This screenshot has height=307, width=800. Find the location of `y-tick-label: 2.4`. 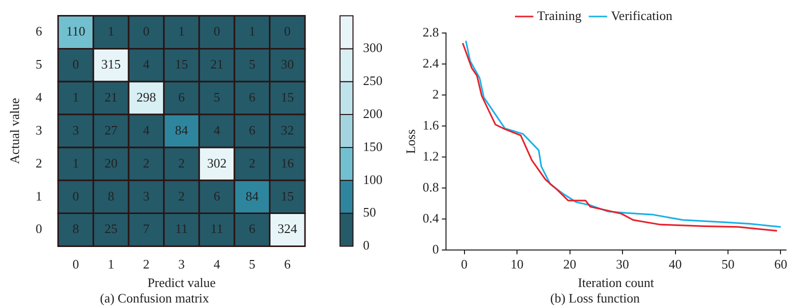

y-tick-label: 2.4 is located at coordinates (431, 62).